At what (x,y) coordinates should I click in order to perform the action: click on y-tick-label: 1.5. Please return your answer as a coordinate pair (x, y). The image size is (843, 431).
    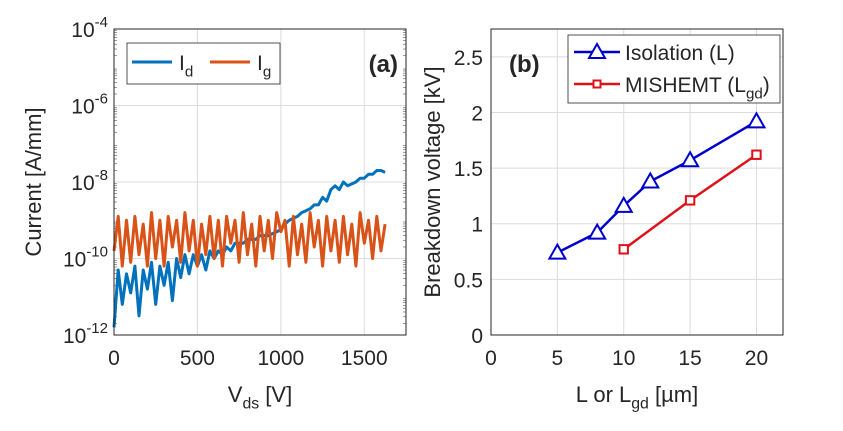
    Looking at the image, I should click on (468, 169).